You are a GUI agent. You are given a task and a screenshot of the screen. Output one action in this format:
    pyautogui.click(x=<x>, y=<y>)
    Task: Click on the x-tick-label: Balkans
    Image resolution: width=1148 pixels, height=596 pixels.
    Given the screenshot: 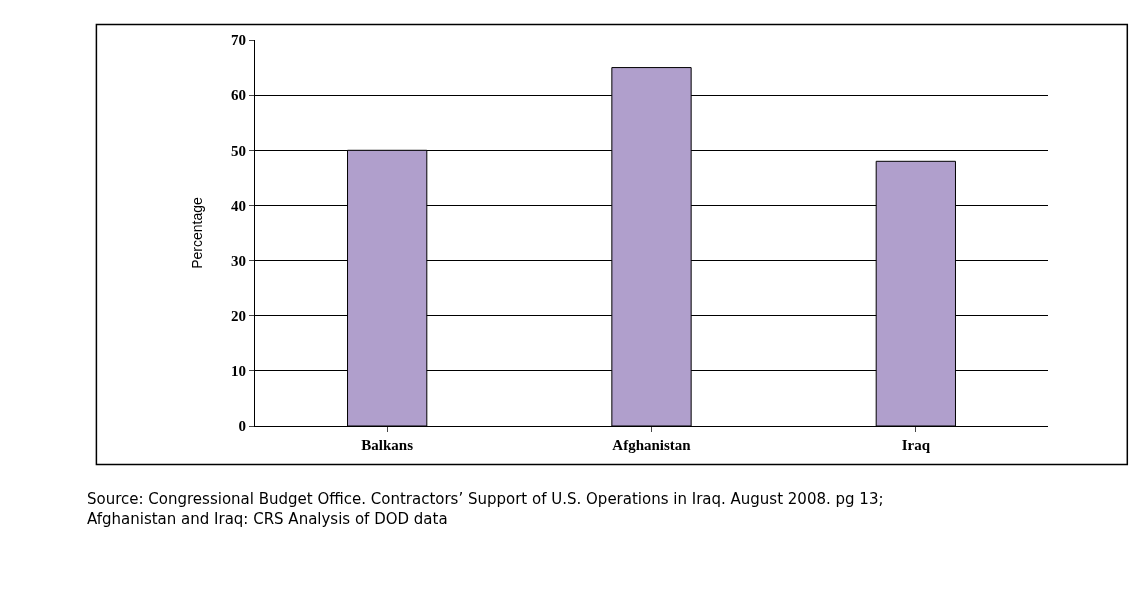 What is the action you would take?
    pyautogui.click(x=387, y=445)
    